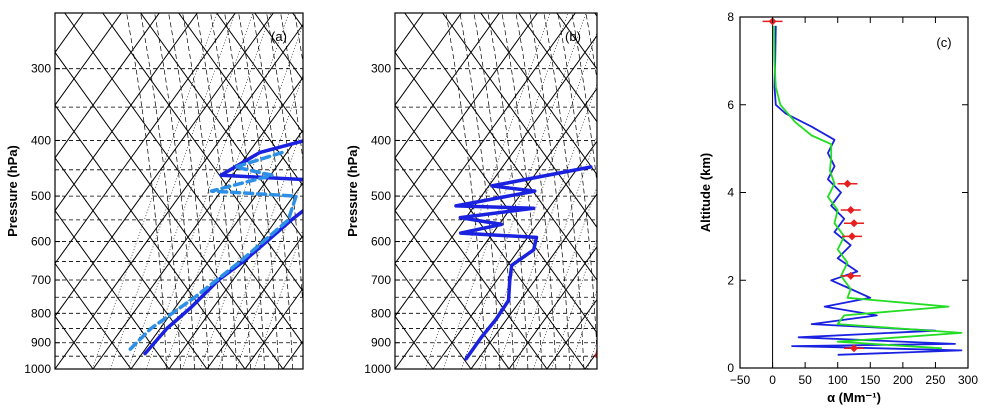 The image size is (985, 409). I want to click on x-tick-label: 50, so click(805, 380).